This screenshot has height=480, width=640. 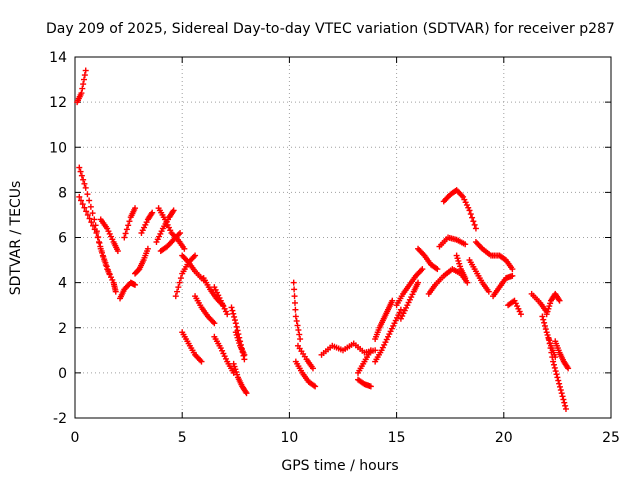 I want to click on y-tick-label: 10, so click(x=58, y=148).